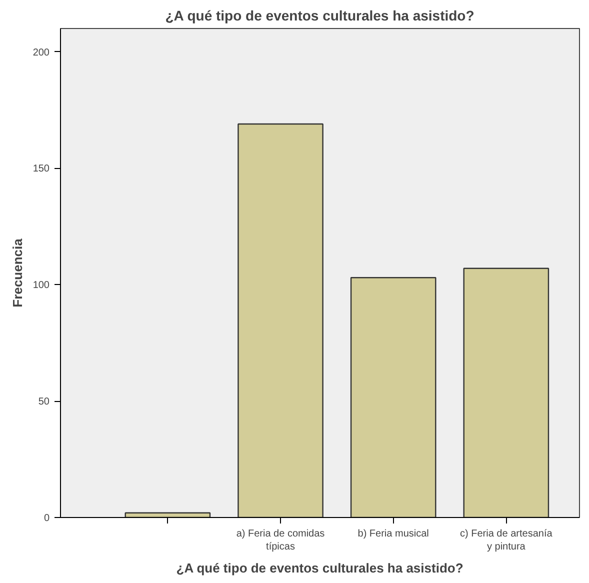 This screenshot has width=589, height=583. Describe the element at coordinates (320, 568) in the screenshot. I see `x-axis-title: ¿A qué tipo de eventos culturales ha asistido?` at that location.